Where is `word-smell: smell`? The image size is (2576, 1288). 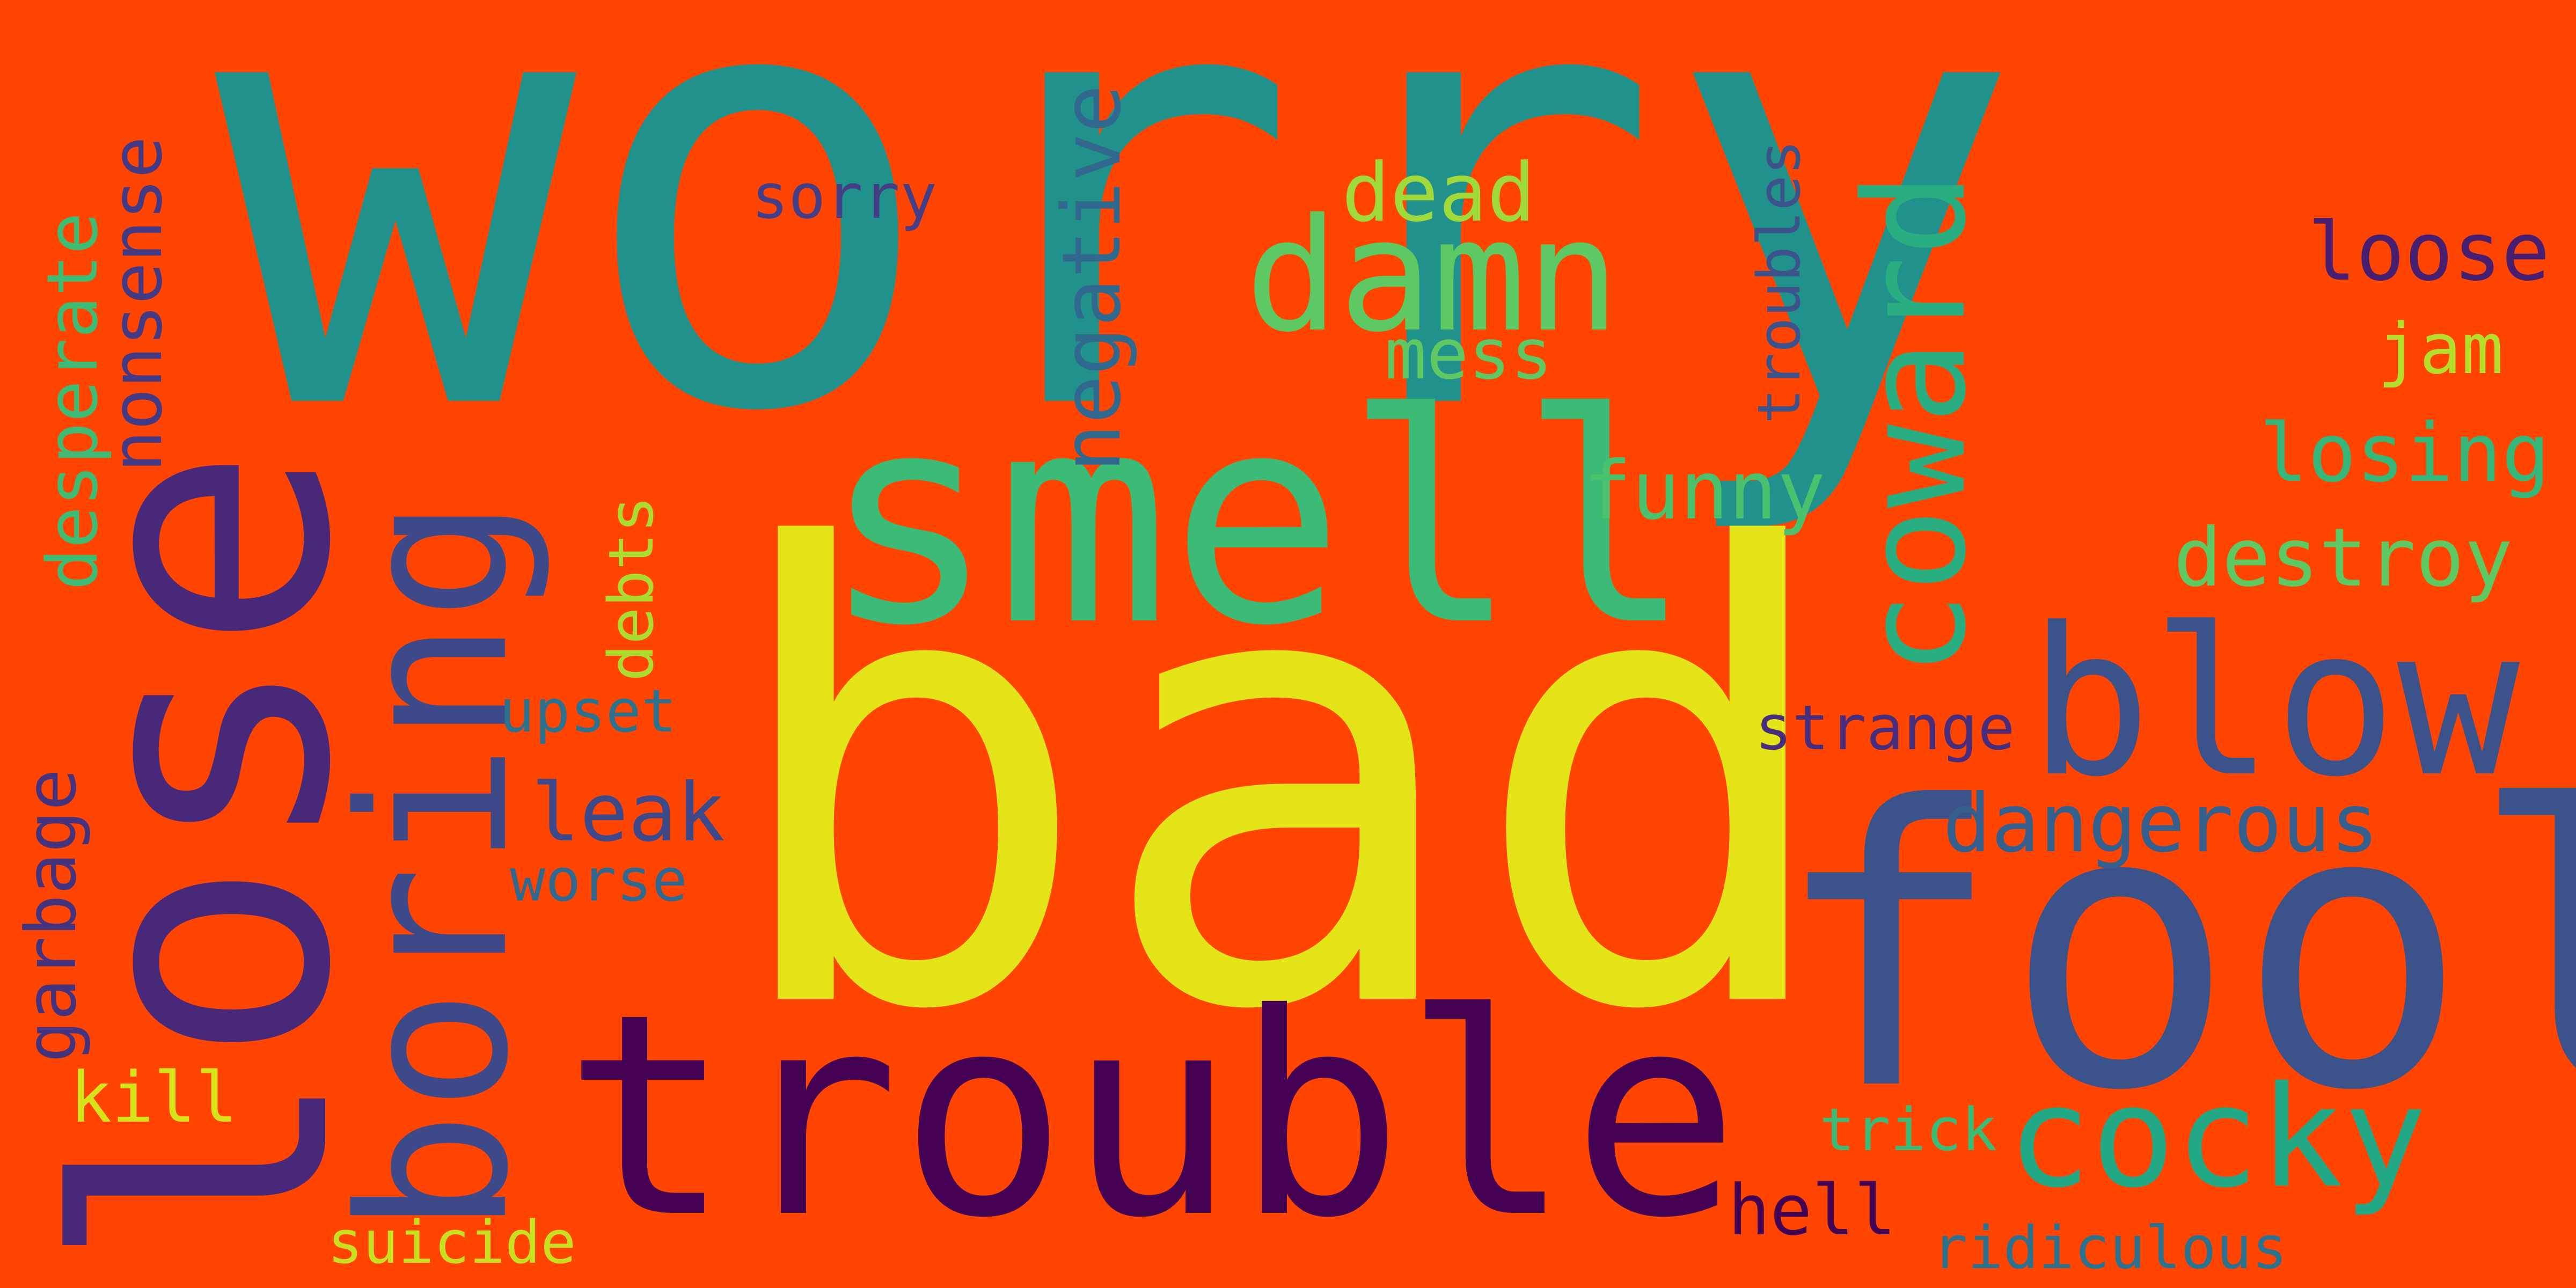
word-smell: smell is located at coordinates (1257, 520).